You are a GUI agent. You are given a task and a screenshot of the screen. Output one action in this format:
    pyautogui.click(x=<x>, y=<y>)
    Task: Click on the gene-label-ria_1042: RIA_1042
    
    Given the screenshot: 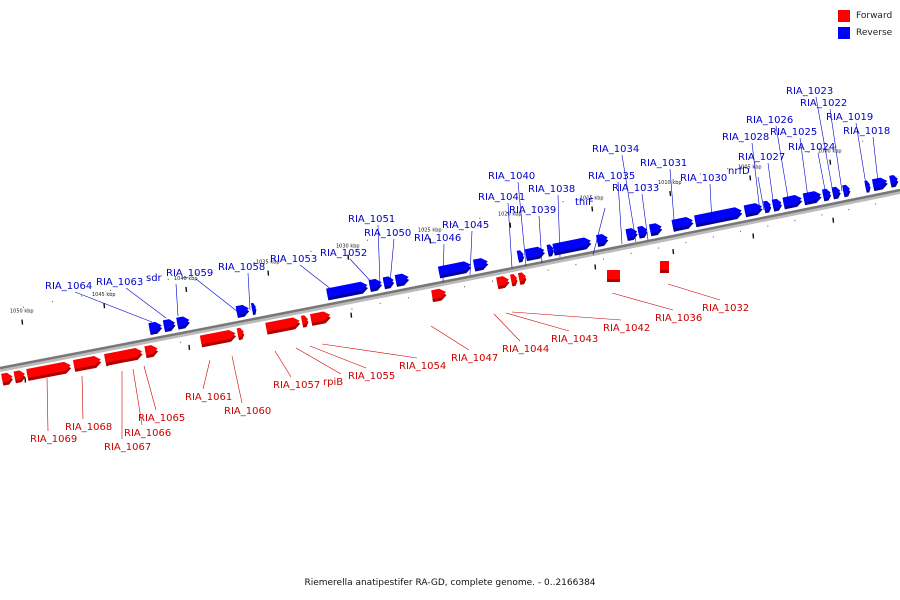 What is the action you would take?
    pyautogui.click(x=626, y=328)
    